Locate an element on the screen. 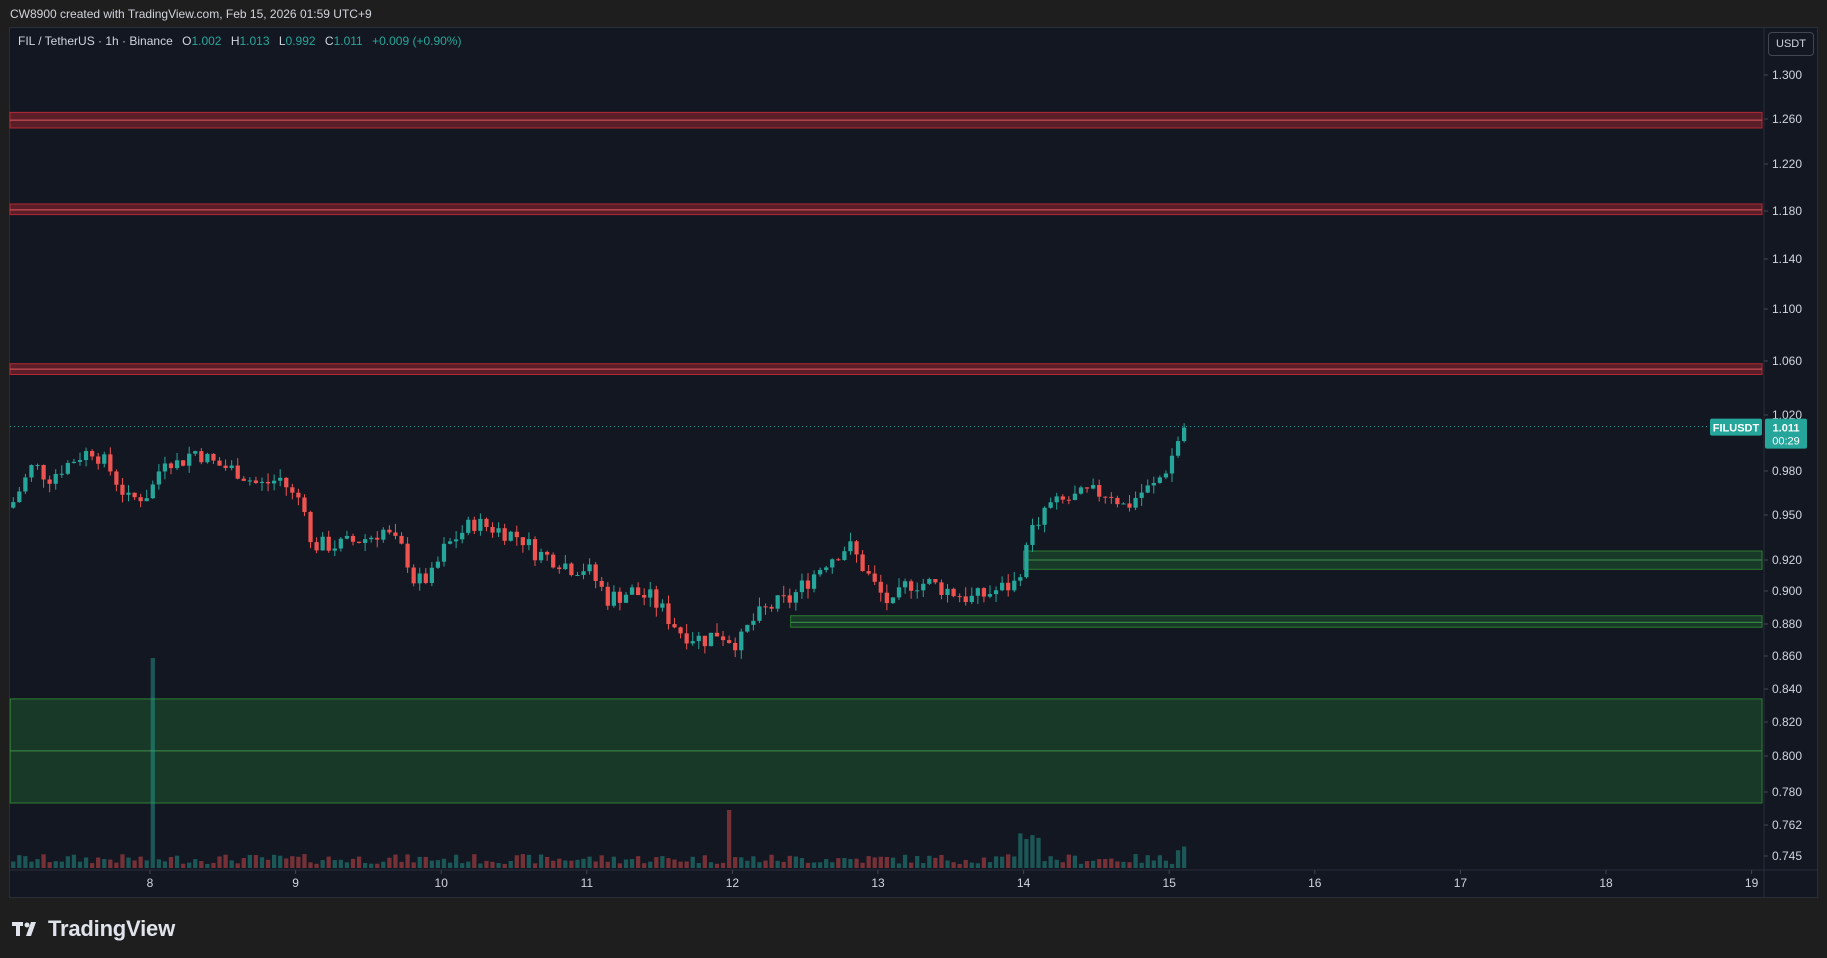 This screenshot has height=958, width=1827. price-tick-label-7: 1.020 is located at coordinates (1787, 415).